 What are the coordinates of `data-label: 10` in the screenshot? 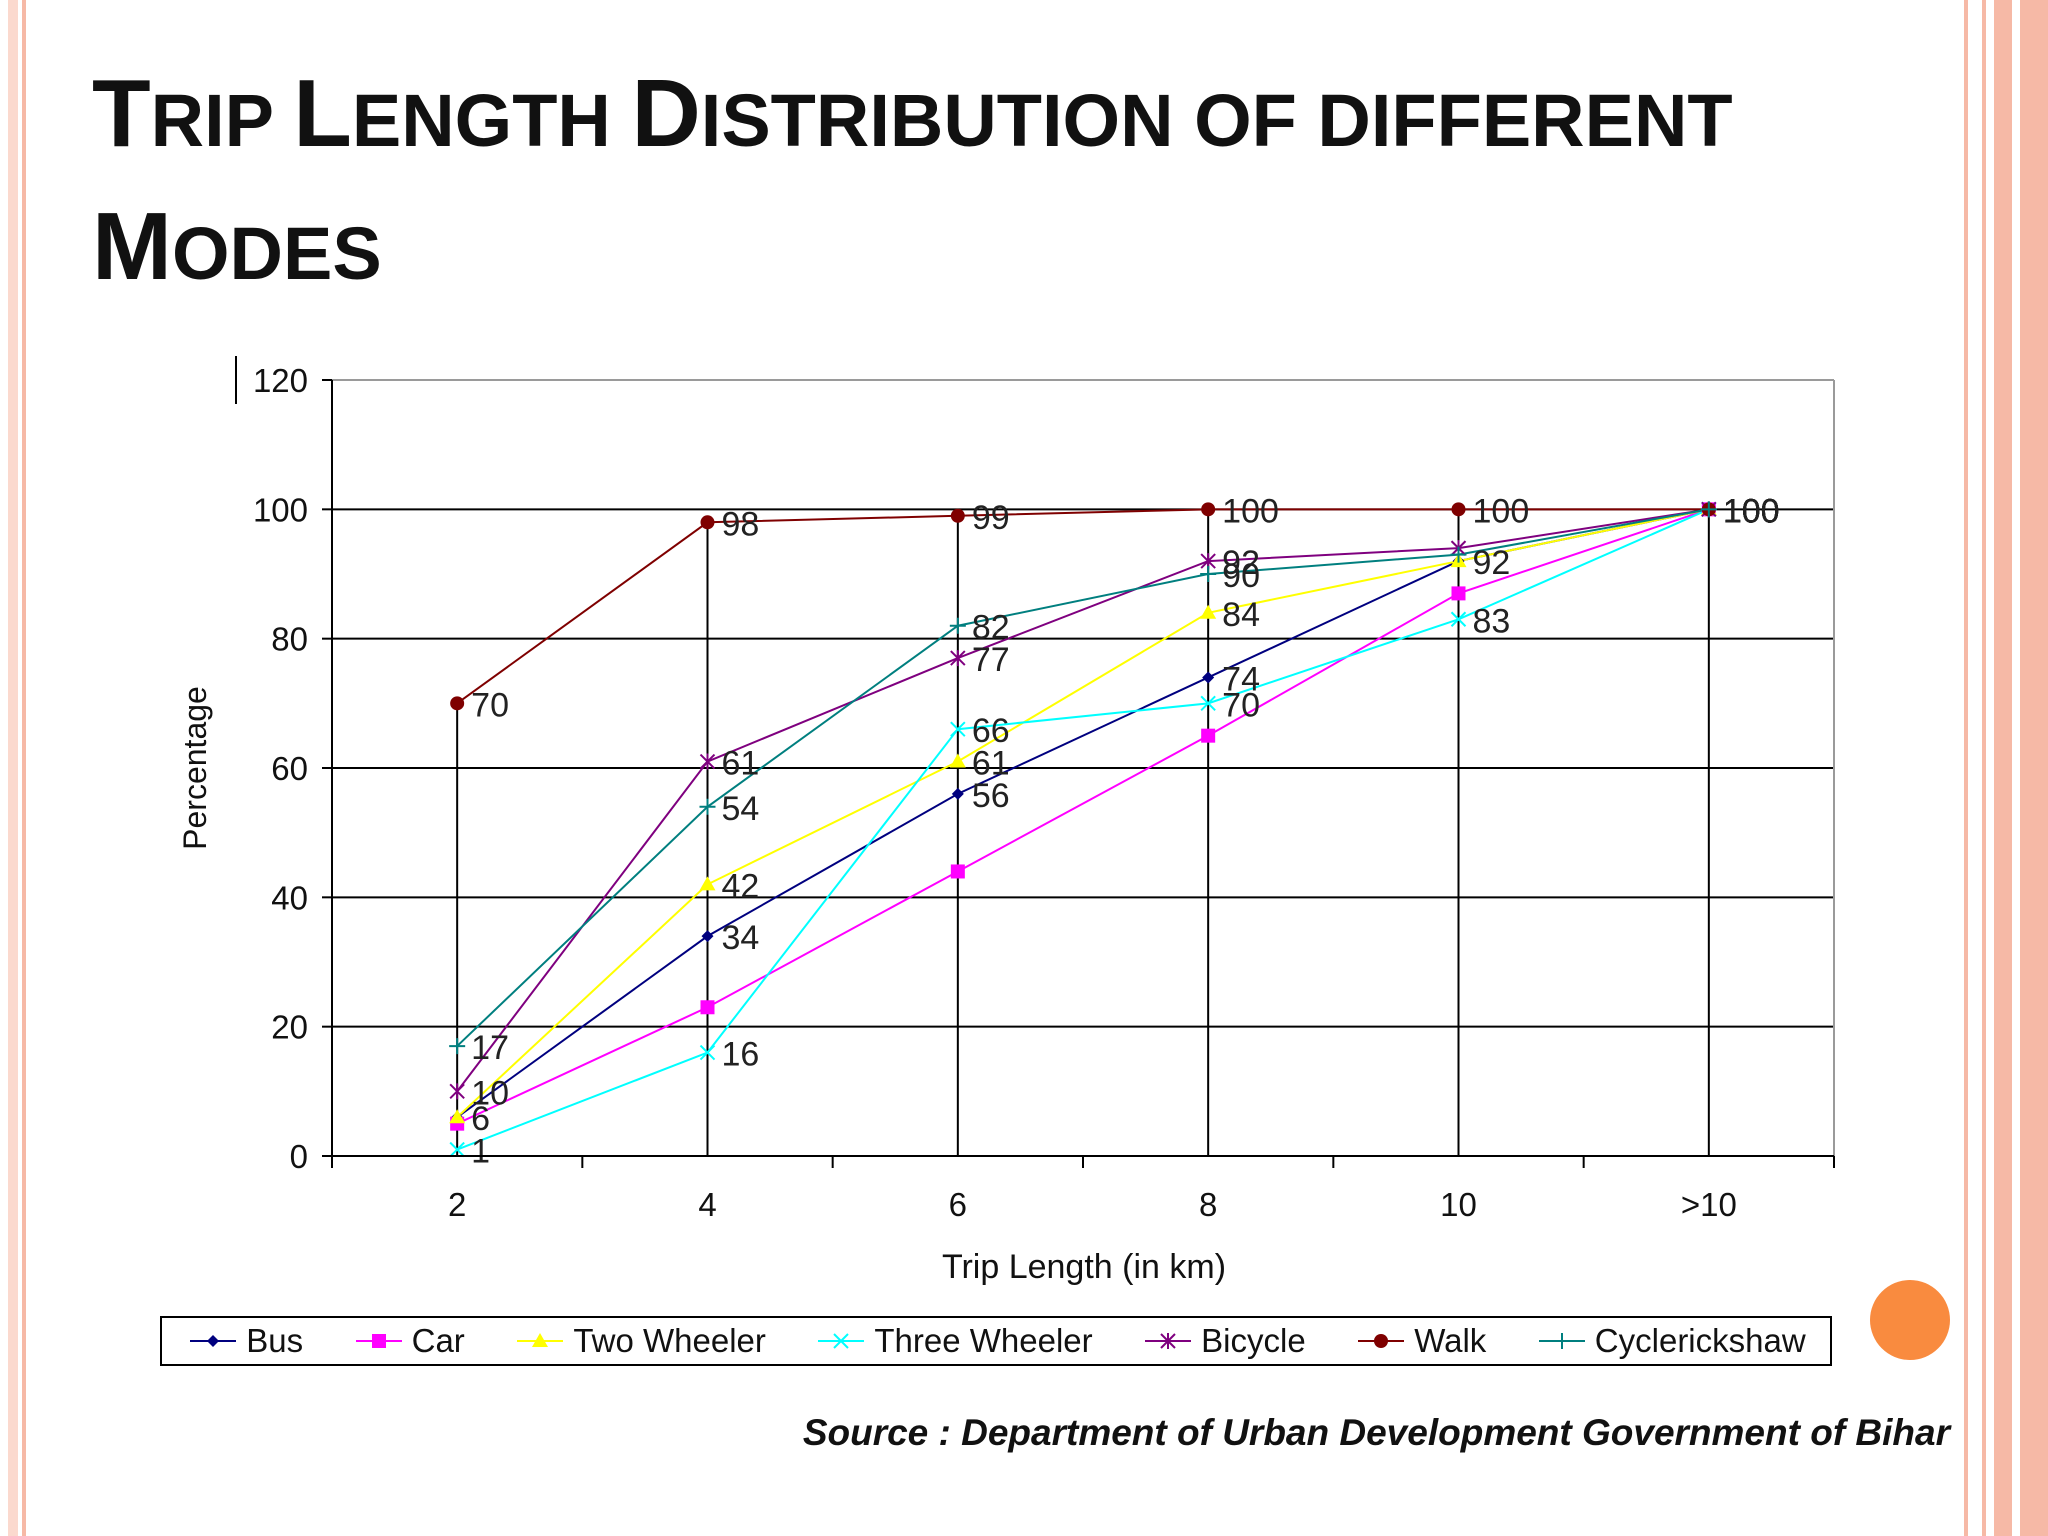 It's located at (490, 1093).